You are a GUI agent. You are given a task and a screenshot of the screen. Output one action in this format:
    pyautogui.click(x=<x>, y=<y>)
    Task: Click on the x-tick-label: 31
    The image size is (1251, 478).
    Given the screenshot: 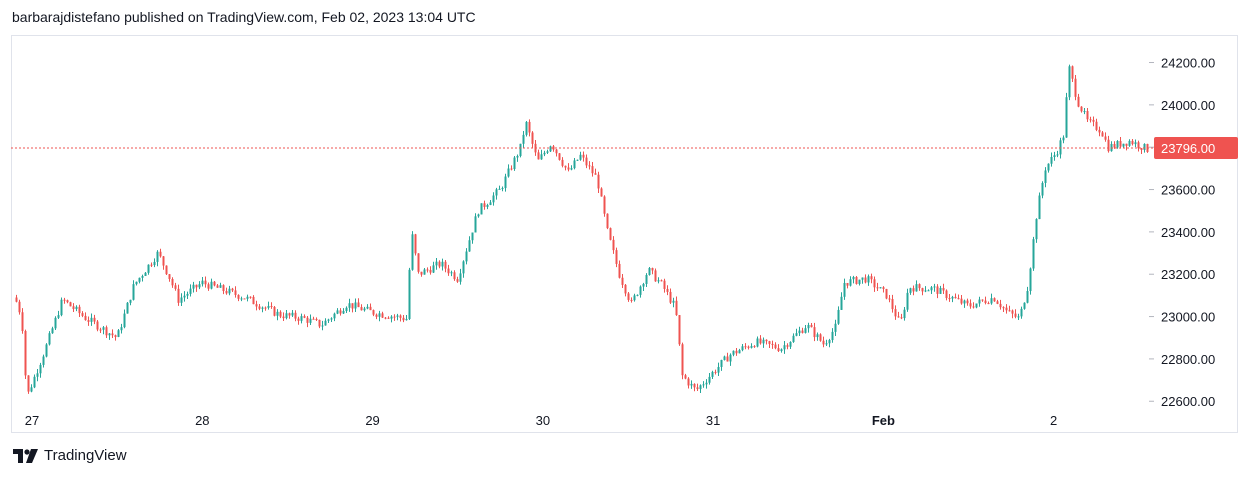 What is the action you would take?
    pyautogui.click(x=713, y=420)
    